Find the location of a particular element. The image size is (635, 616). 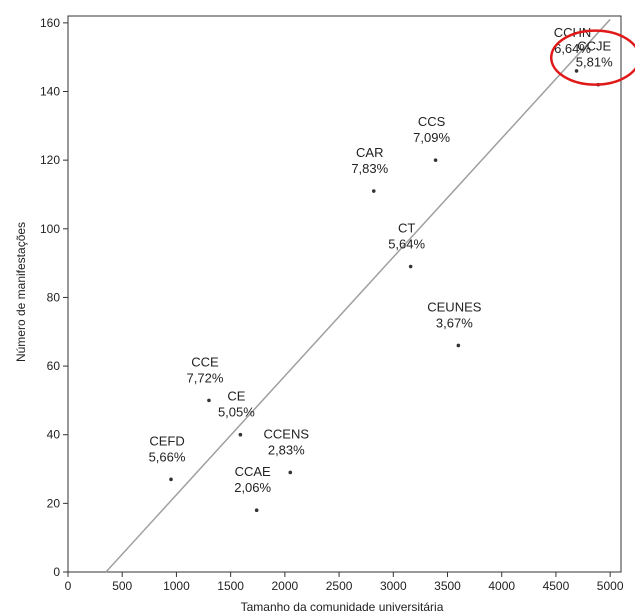

data-point-group: CE5,05% is located at coordinates (236, 413).